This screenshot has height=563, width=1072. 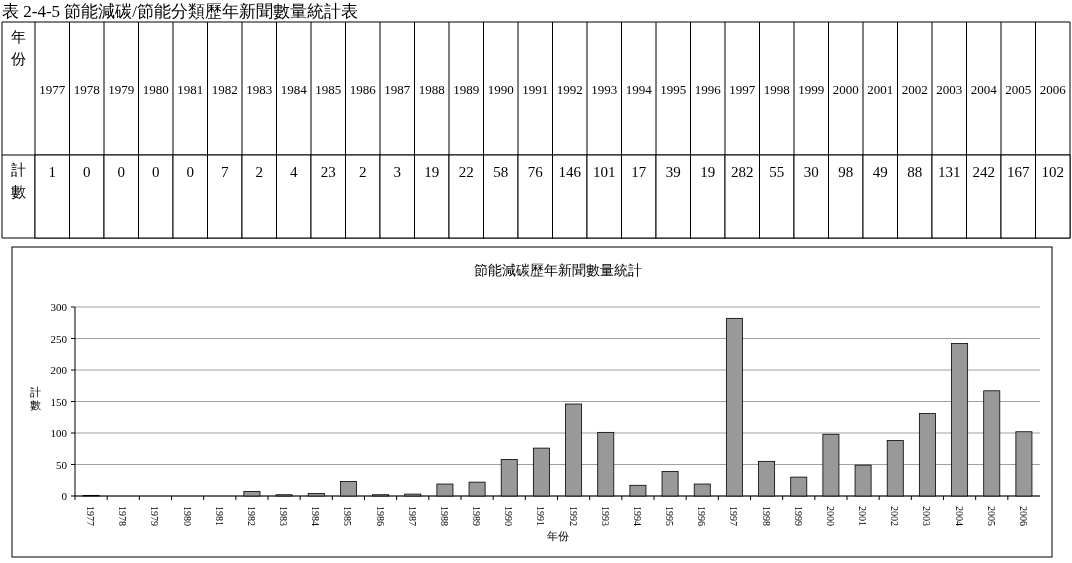 I want to click on data-label: 76, so click(x=535, y=172).